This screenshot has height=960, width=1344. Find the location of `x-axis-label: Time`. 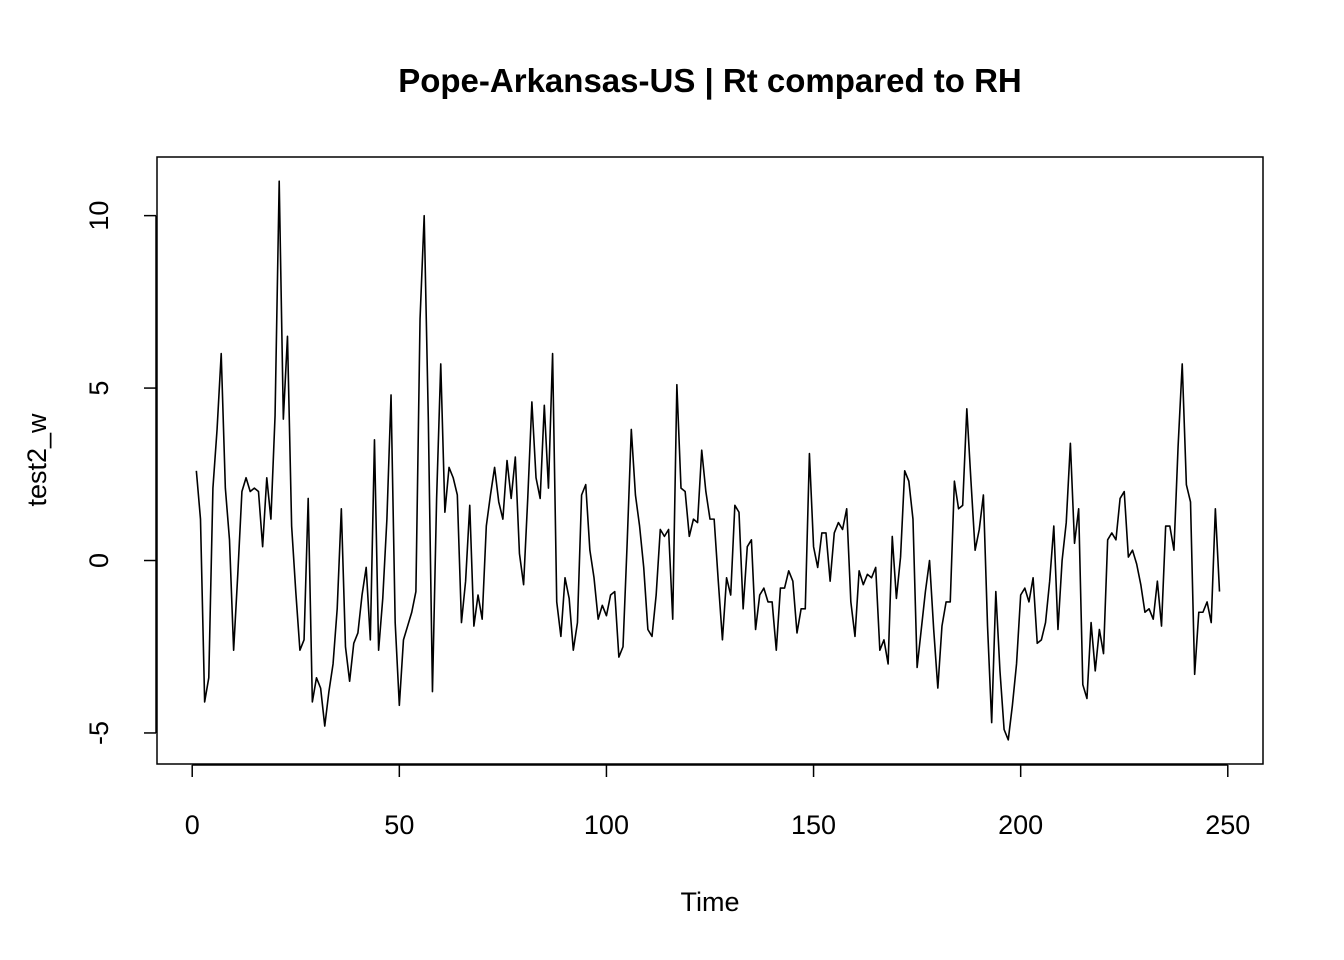

x-axis-label: Time is located at coordinates (710, 902).